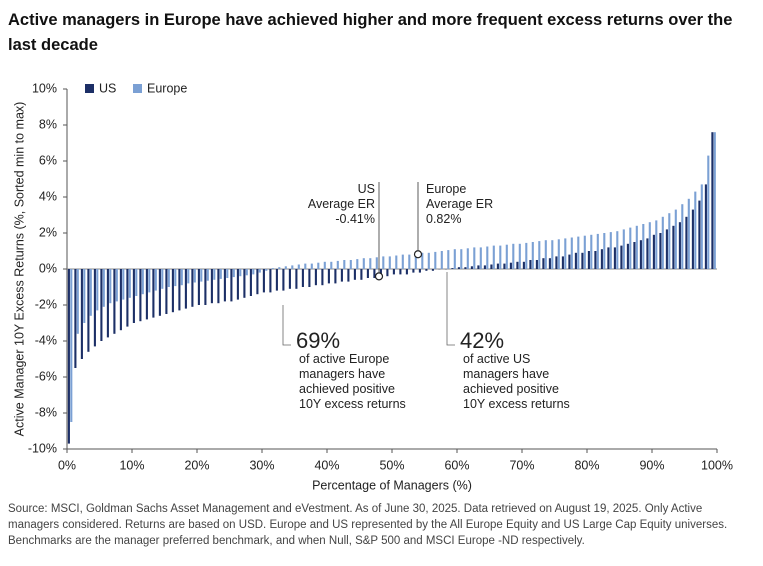  Describe the element at coordinates (42, 448) in the screenshot. I see `y-tick-label: -10%` at that location.